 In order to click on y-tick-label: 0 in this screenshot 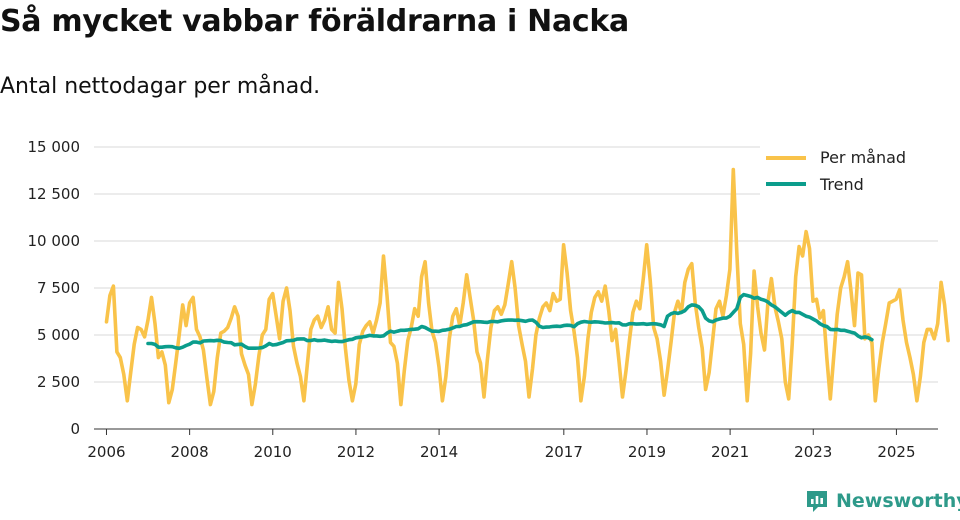, I will do `click(75, 429)`.